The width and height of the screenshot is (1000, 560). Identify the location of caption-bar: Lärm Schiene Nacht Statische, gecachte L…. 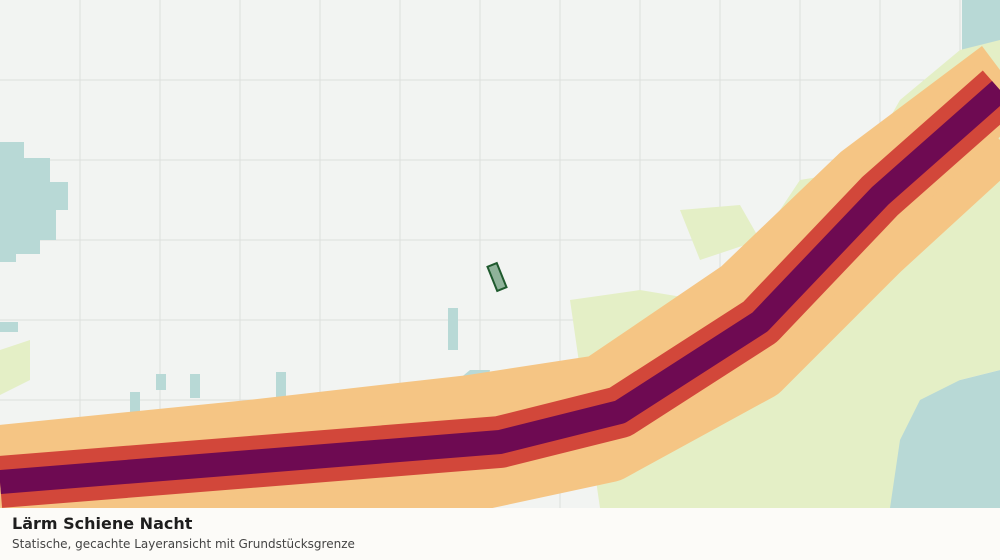
(500, 534).